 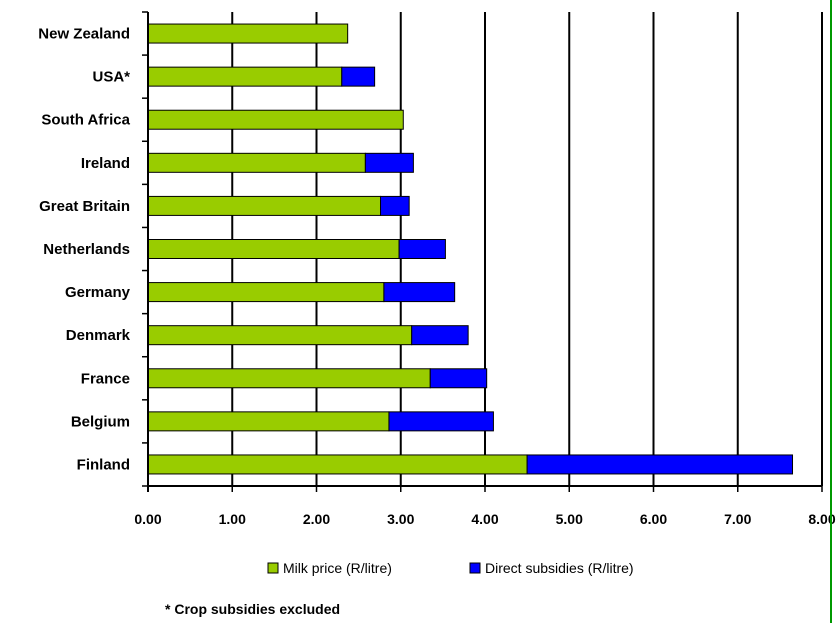 I want to click on category-label: France, so click(x=105, y=378).